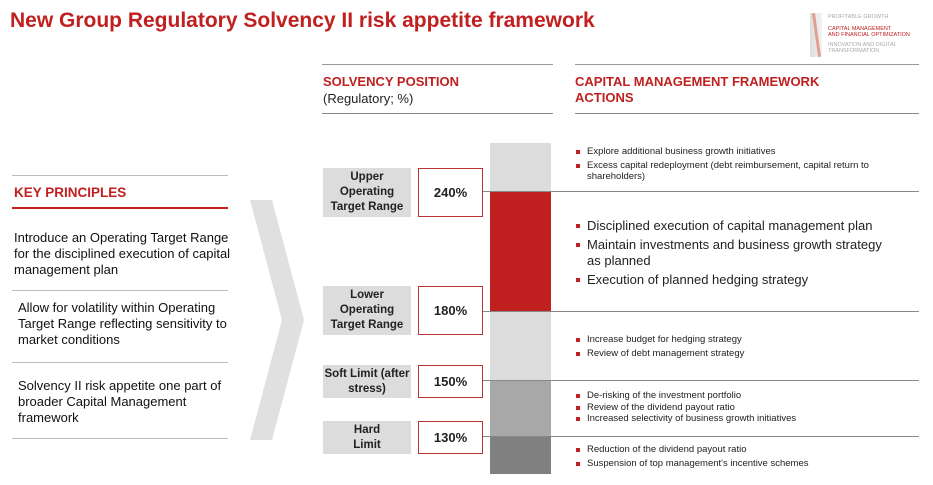  What do you see at coordinates (450, 381) in the screenshot?
I see `threshold-value: 150%` at bounding box center [450, 381].